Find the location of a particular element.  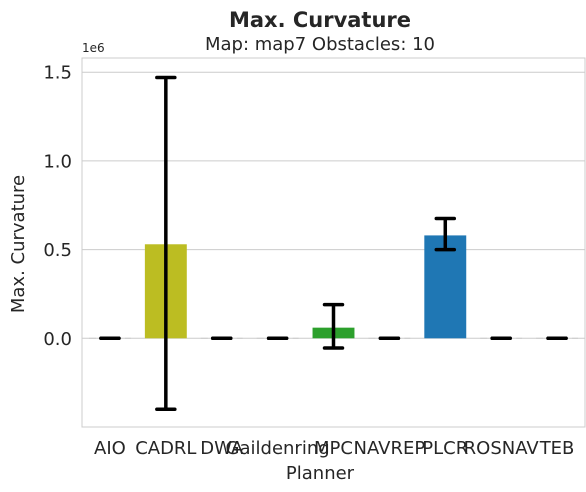

x-tick-label: CADRL is located at coordinates (165, 448).